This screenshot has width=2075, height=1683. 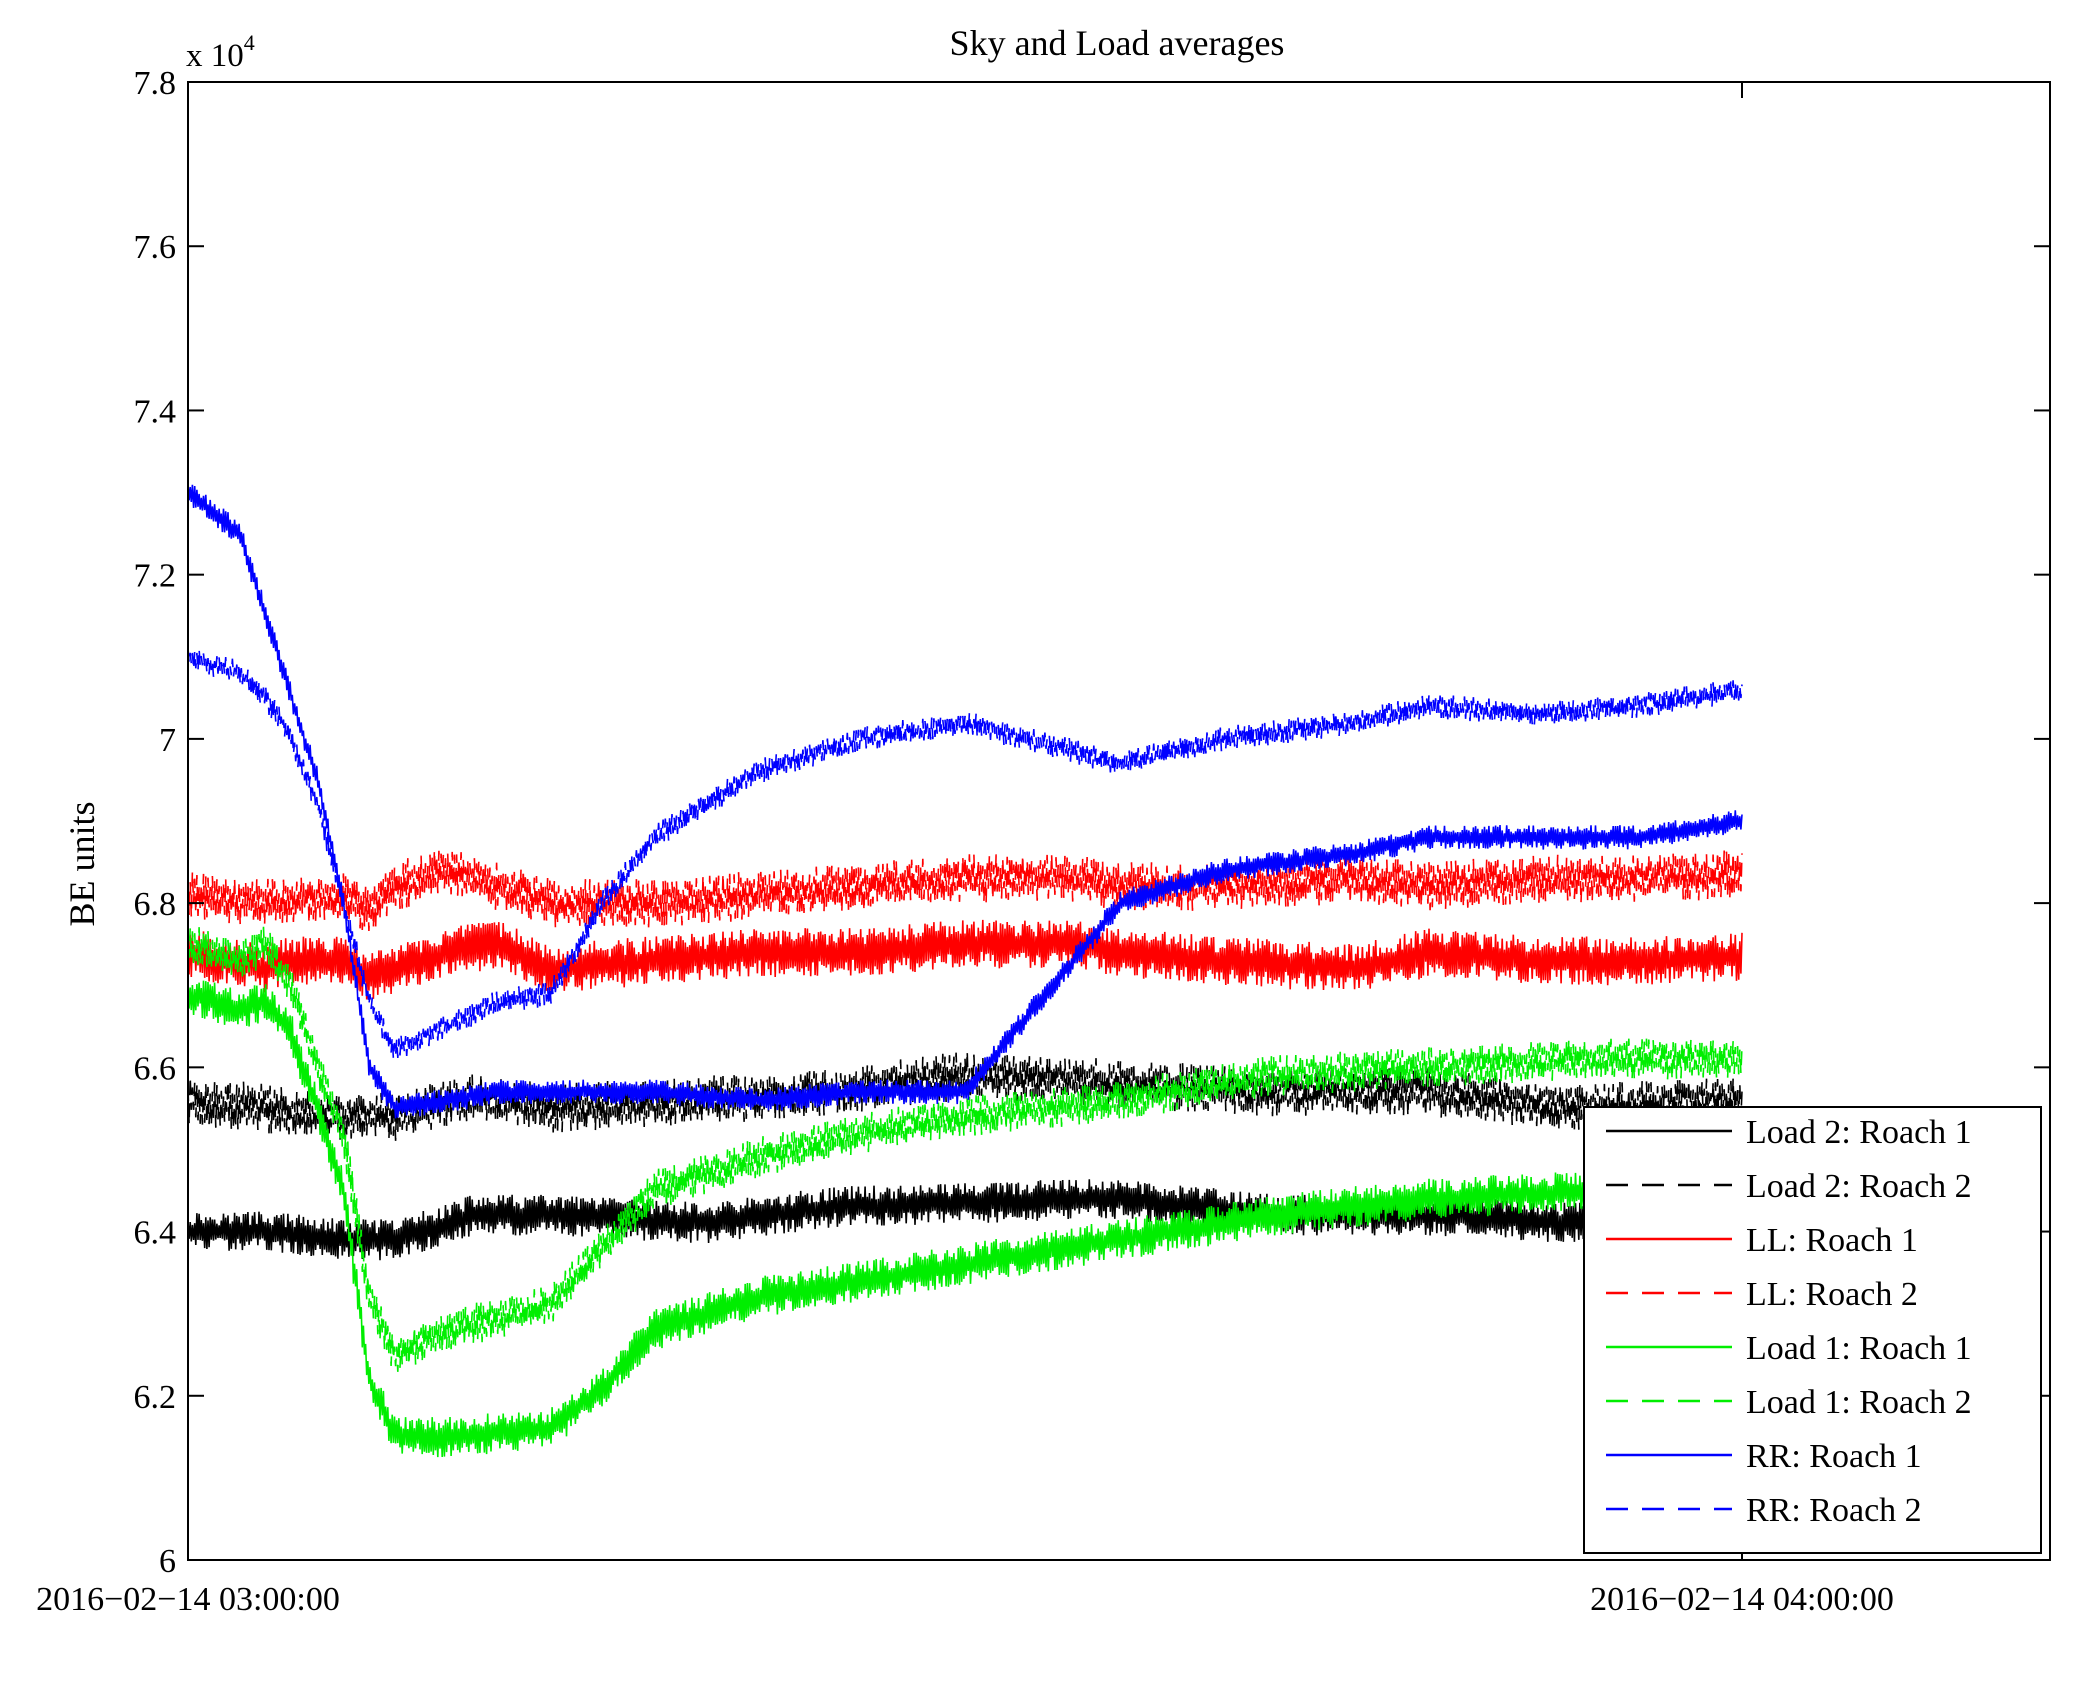 I want to click on y-tick-label: 7.8, so click(x=155, y=83).